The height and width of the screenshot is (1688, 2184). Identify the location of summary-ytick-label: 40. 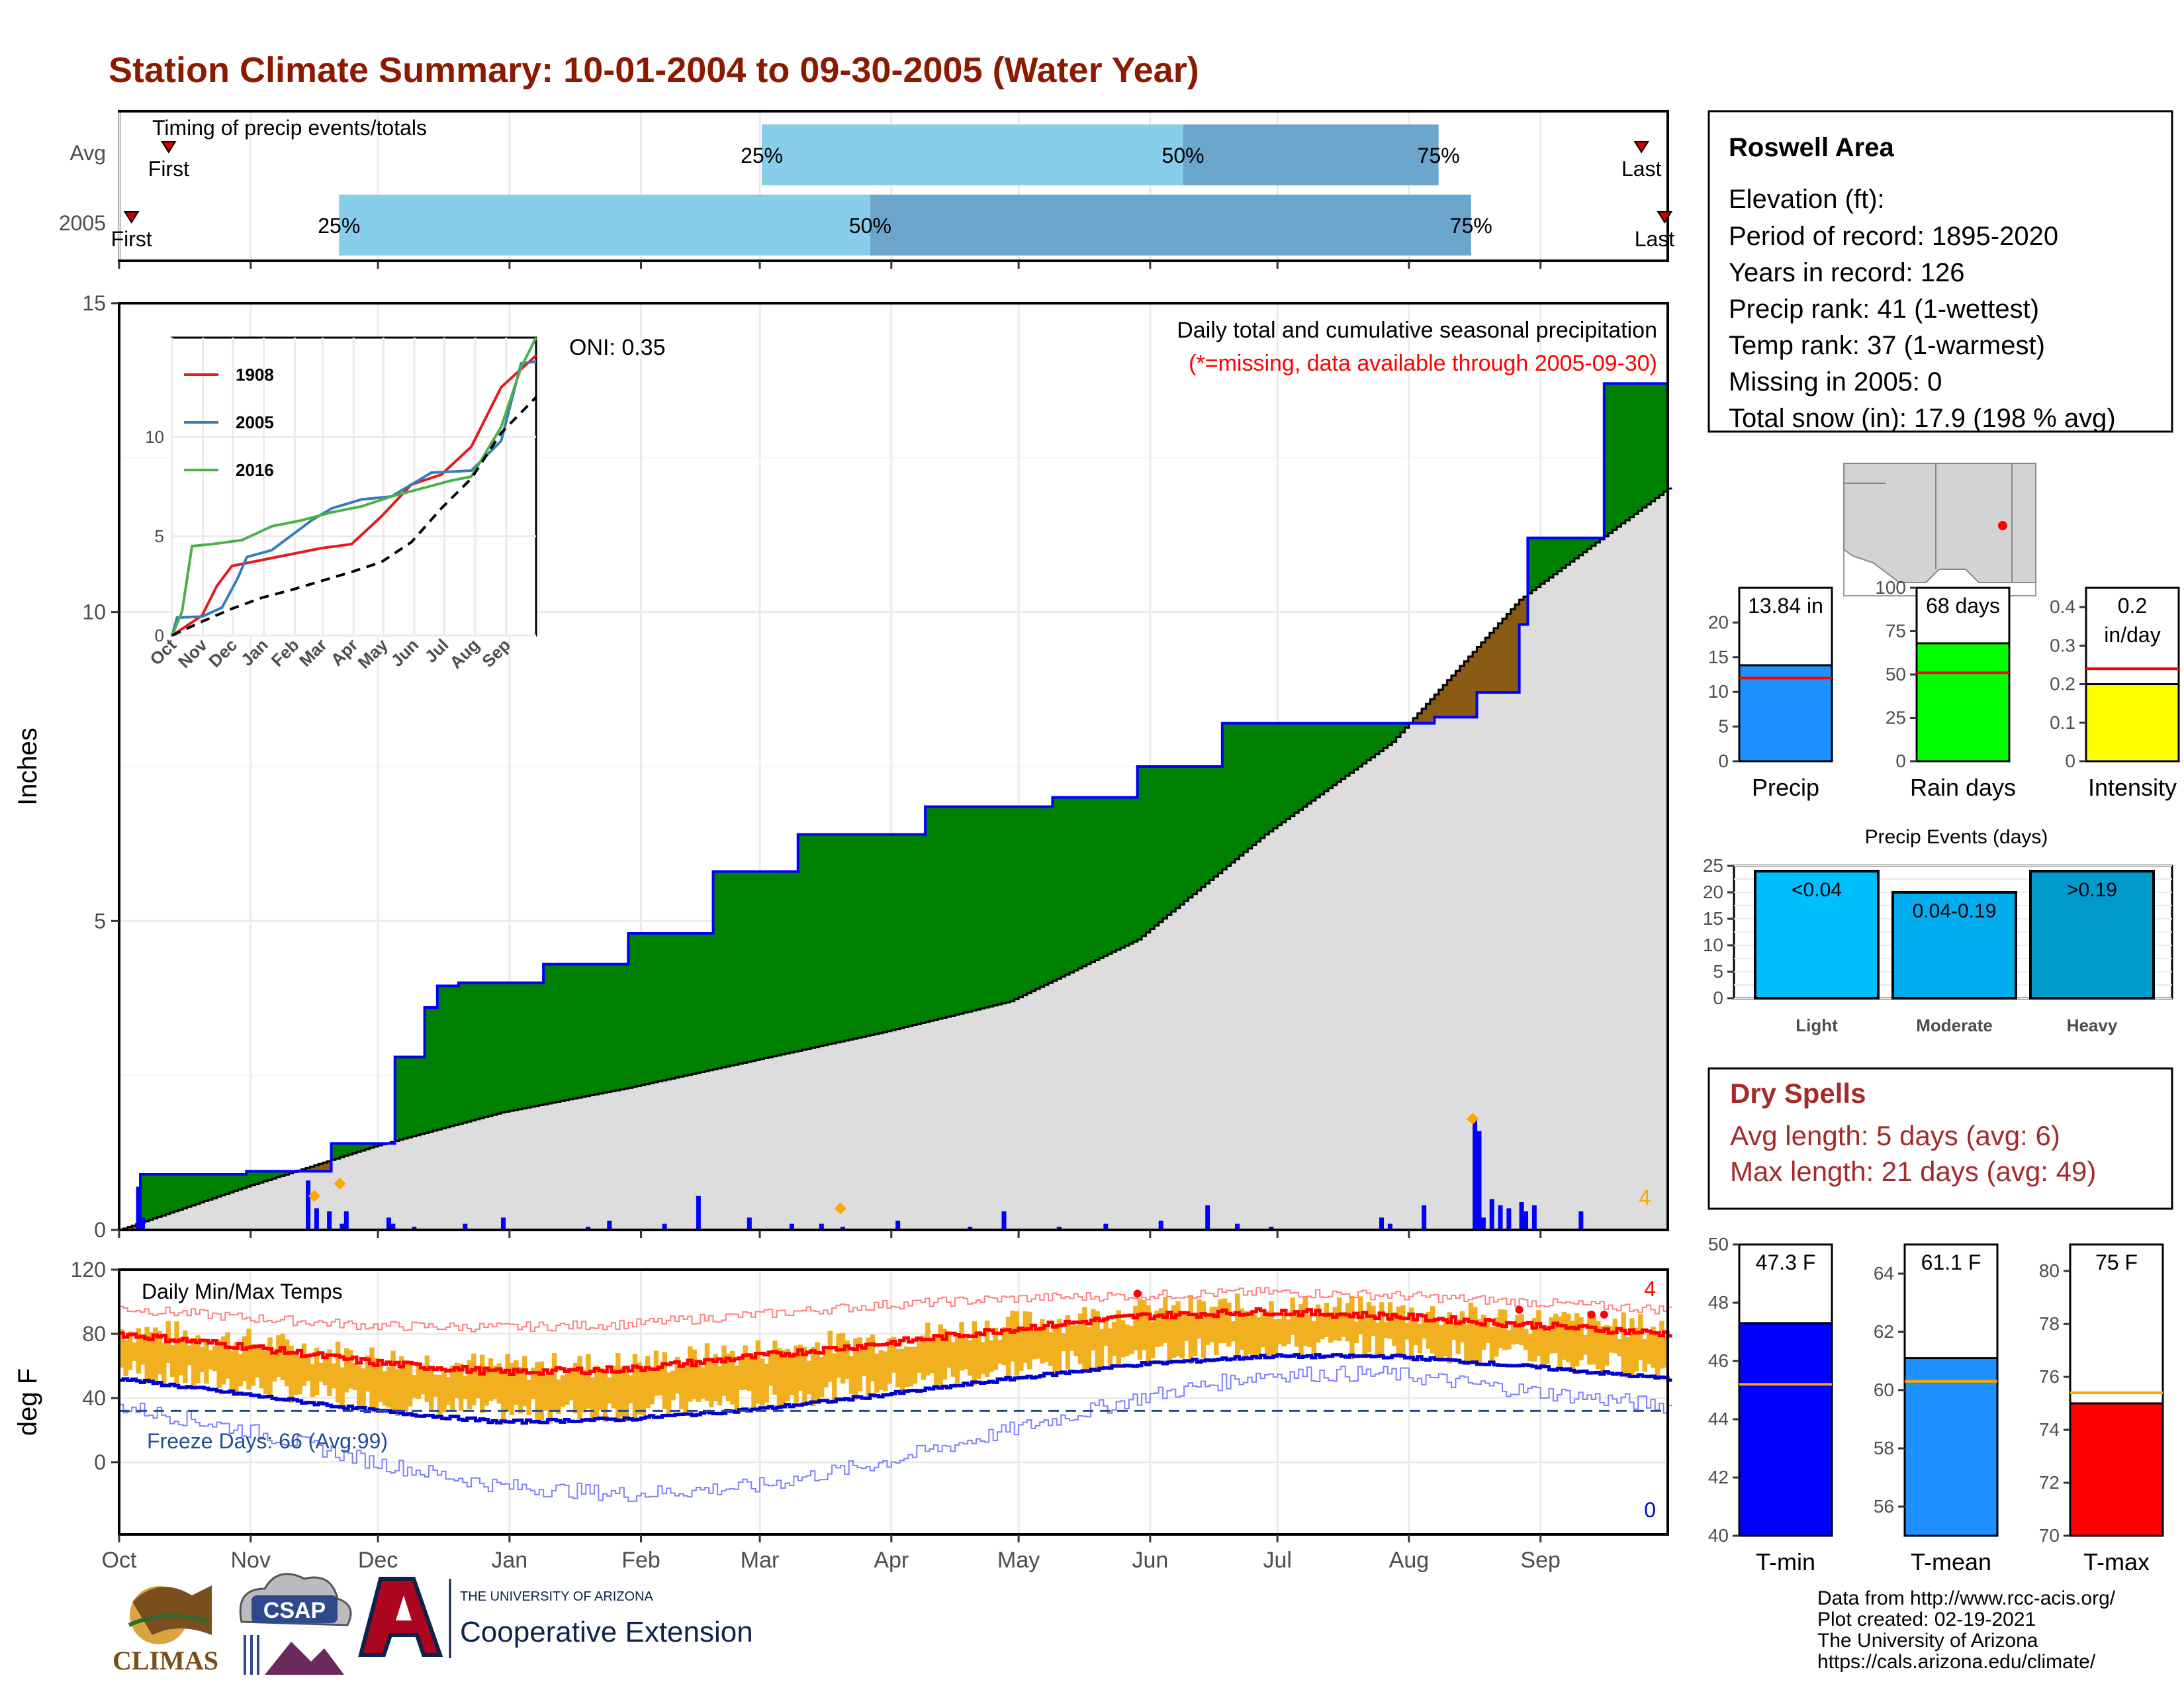
(1718, 1535).